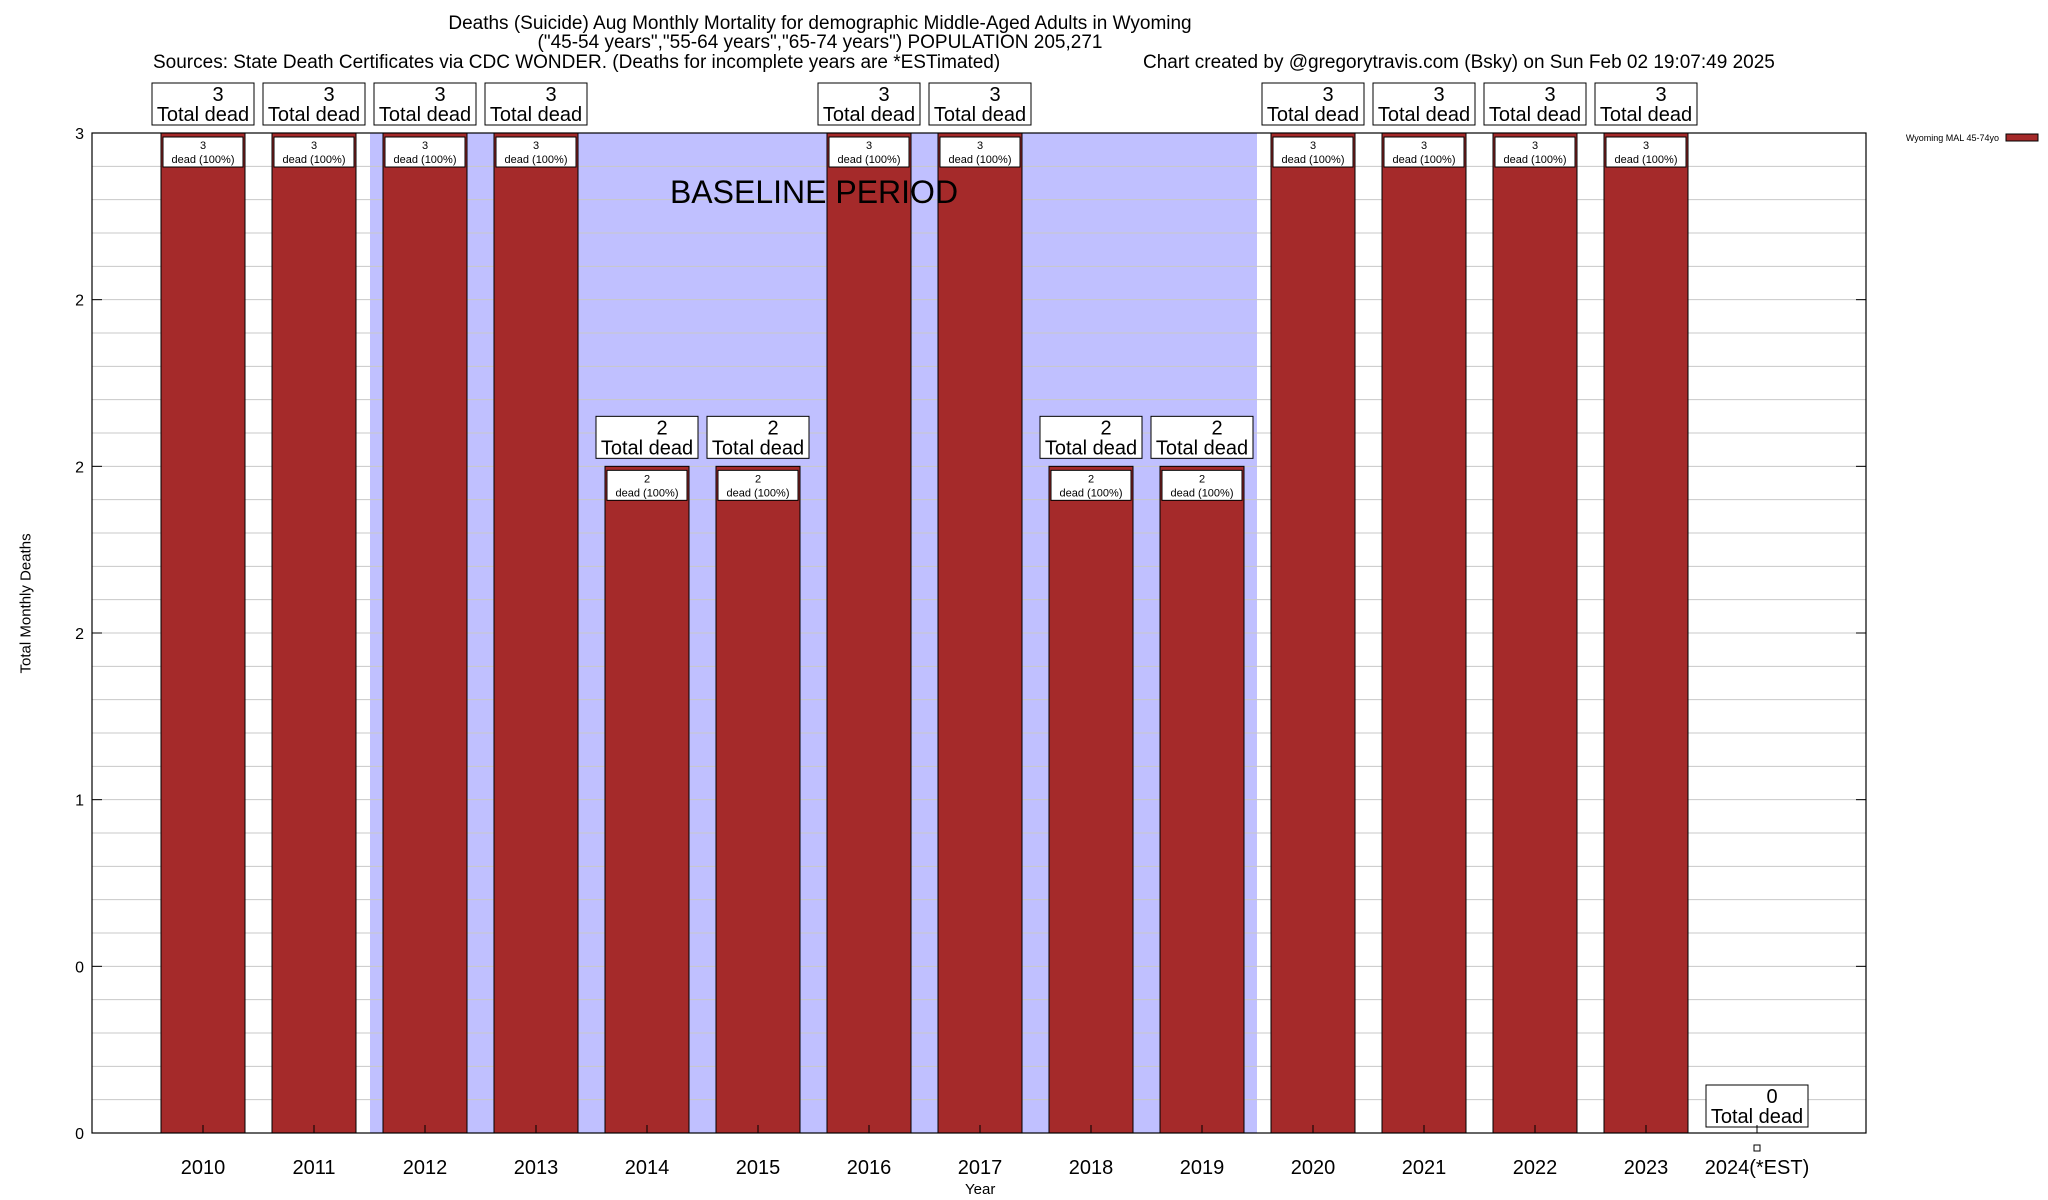  I want to click on x-tick-label: 2015, so click(758, 1168).